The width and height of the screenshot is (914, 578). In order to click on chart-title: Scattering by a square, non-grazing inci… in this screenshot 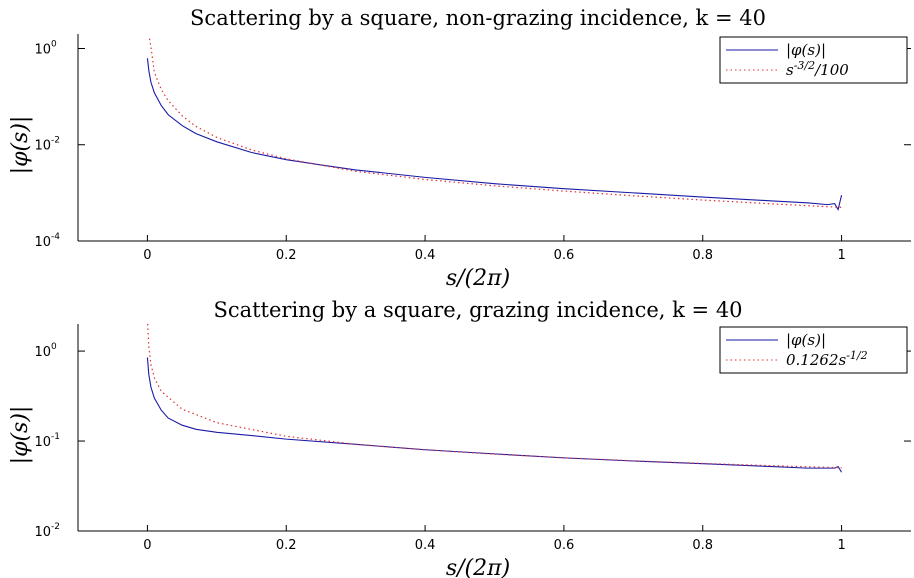, I will do `click(478, 18)`.